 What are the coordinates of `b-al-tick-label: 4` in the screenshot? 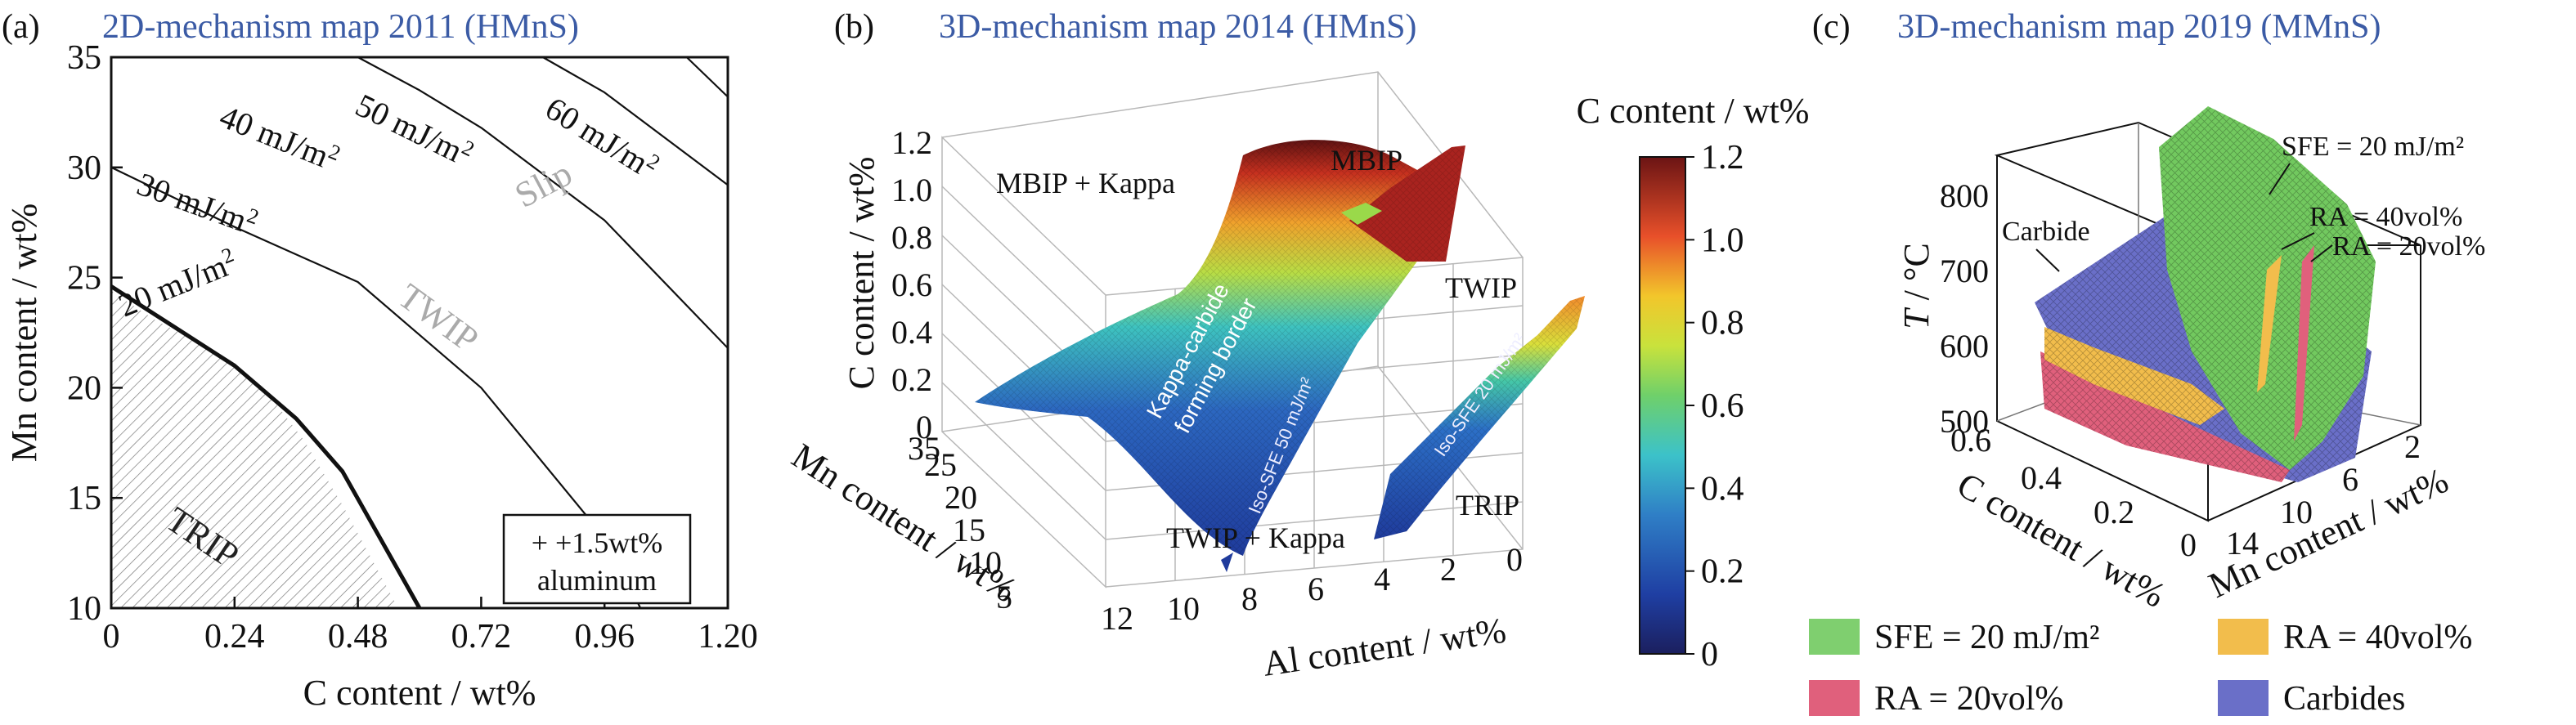 It's located at (1382, 579).